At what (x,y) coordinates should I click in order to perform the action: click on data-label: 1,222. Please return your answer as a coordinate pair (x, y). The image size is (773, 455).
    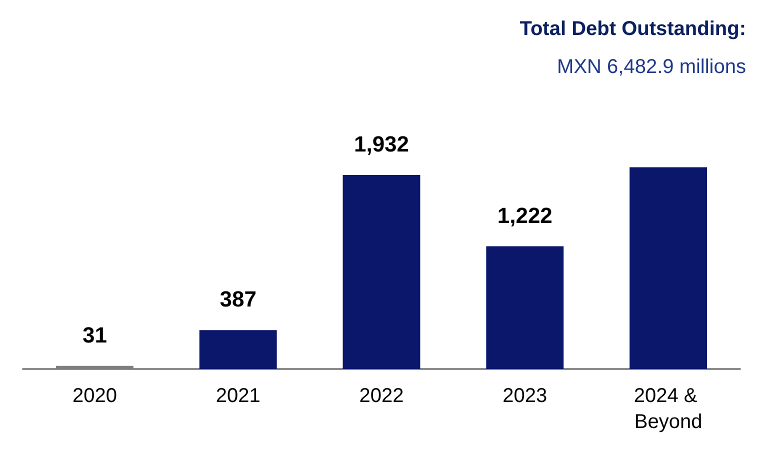
    Looking at the image, I should click on (524, 215).